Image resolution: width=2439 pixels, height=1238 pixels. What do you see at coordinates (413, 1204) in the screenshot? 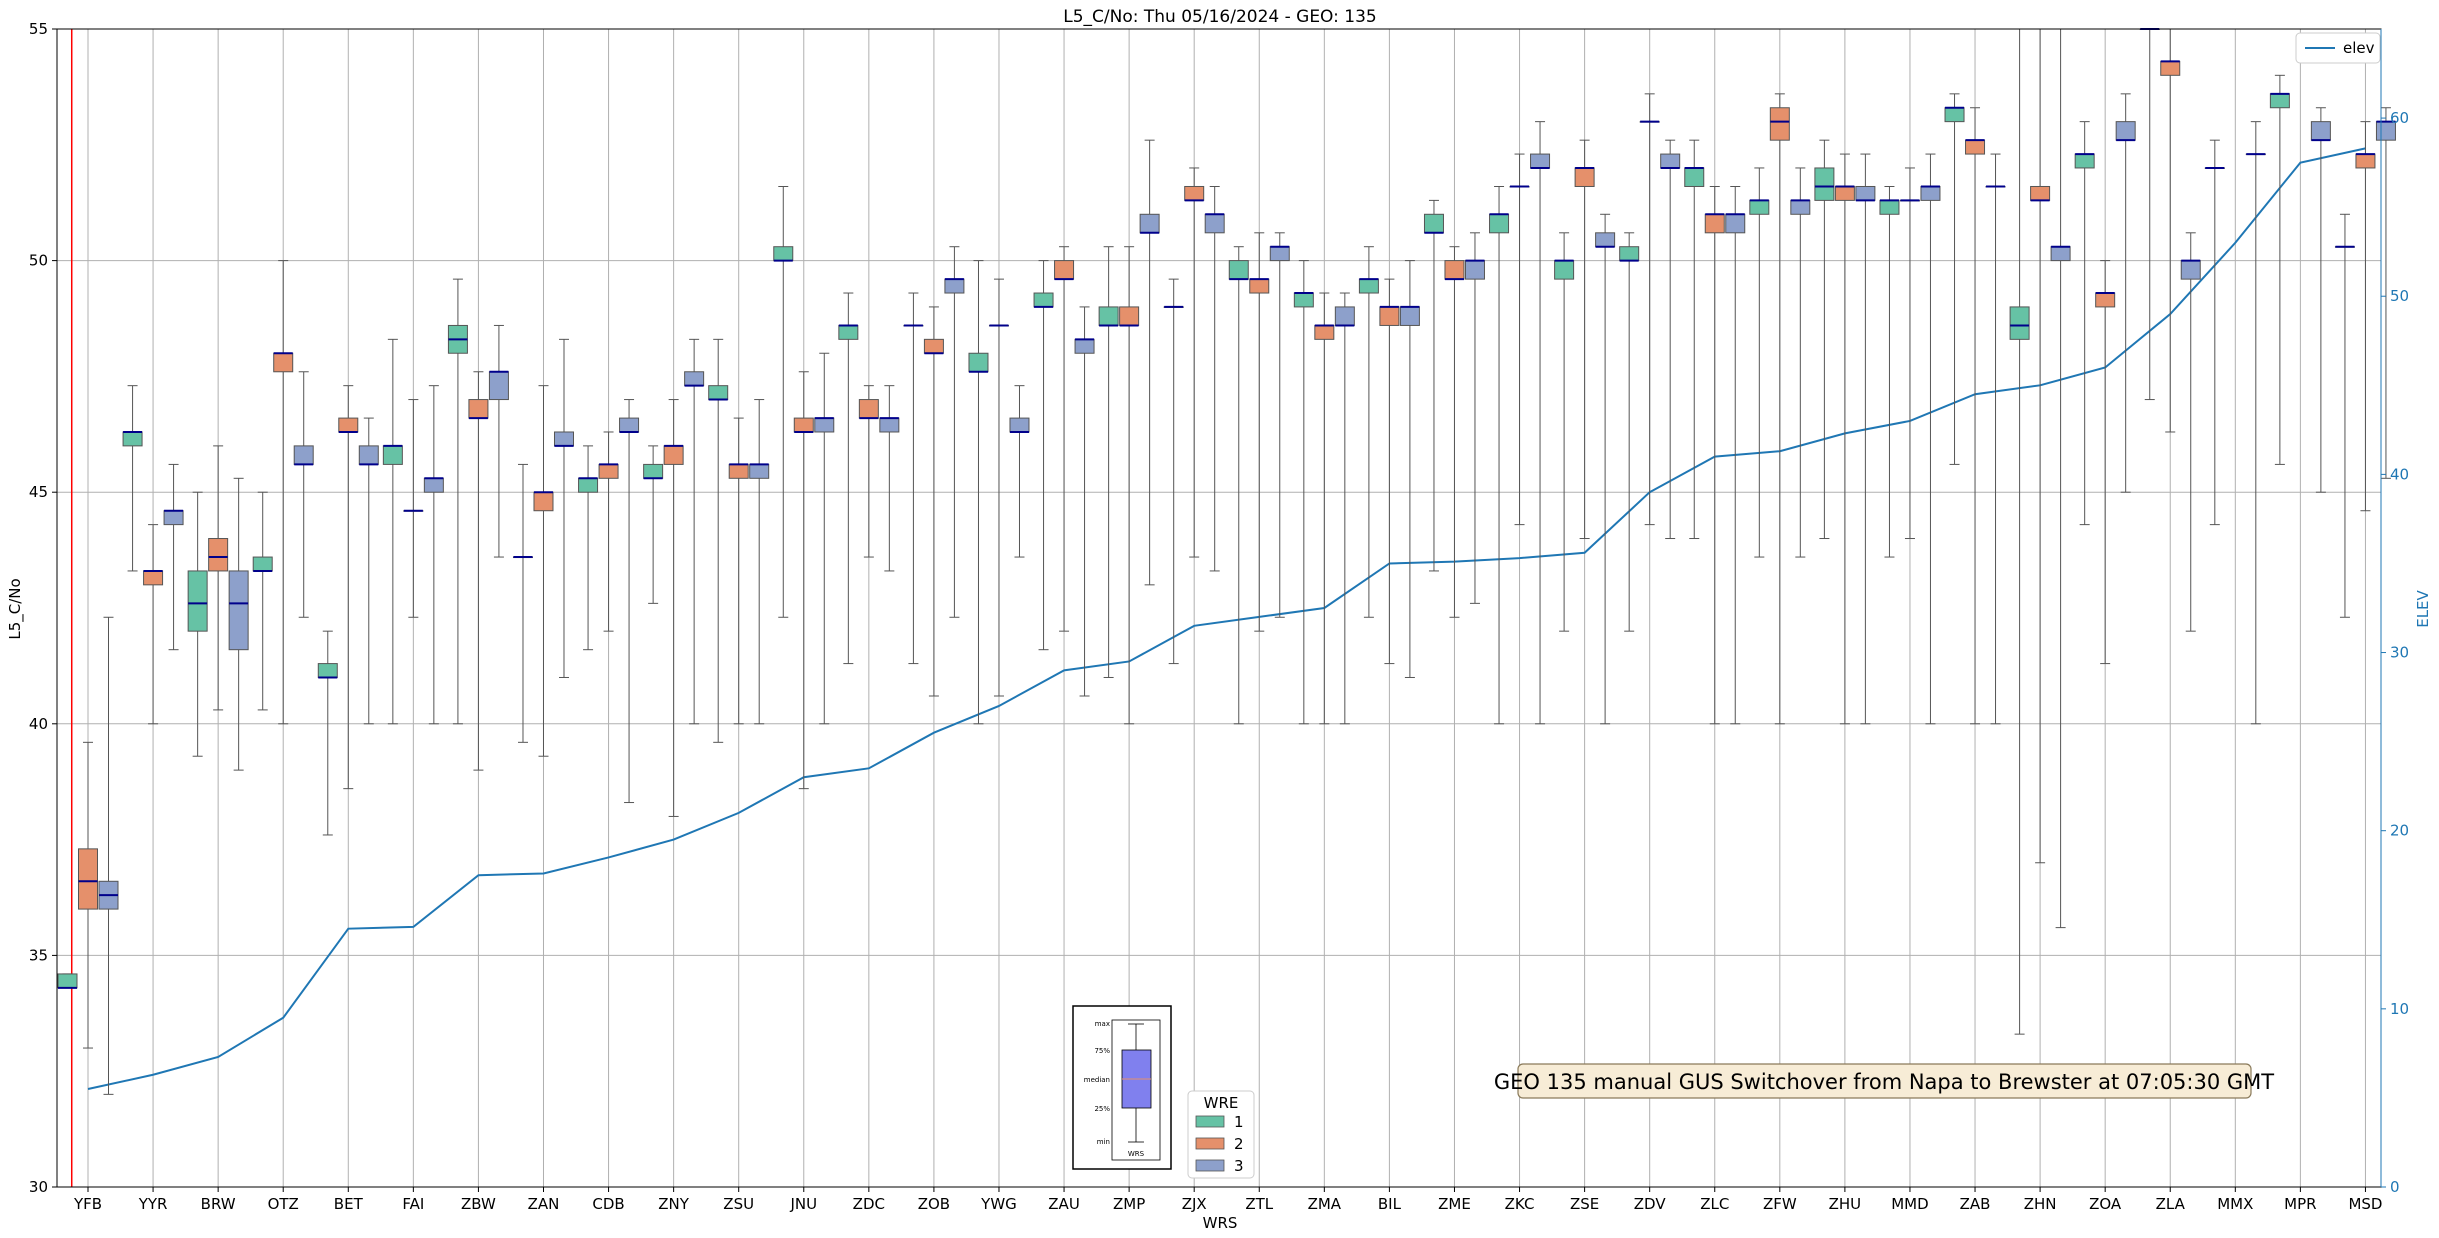
I see `x-tick-label: FAI` at bounding box center [413, 1204].